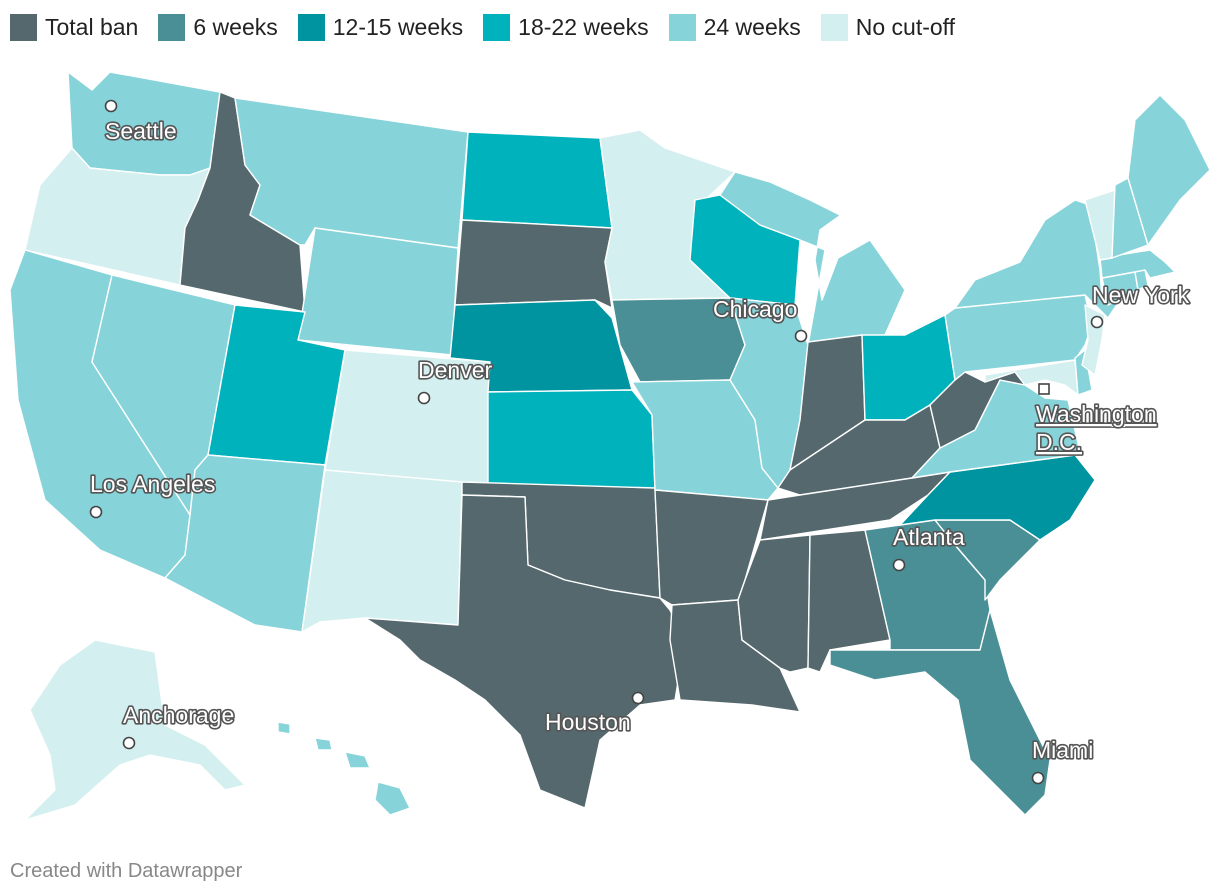 This screenshot has height=896, width=1220. What do you see at coordinates (1096, 428) in the screenshot?
I see `city-label-washington-dc: Washington D.C.` at bounding box center [1096, 428].